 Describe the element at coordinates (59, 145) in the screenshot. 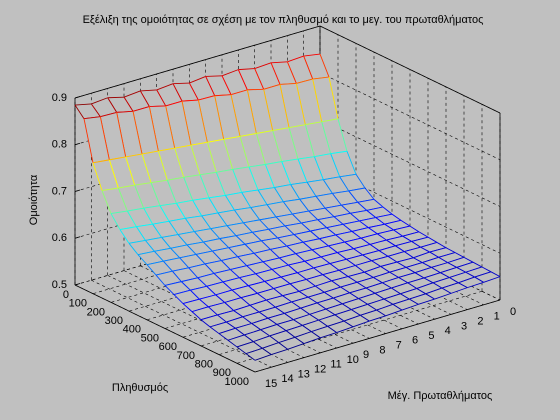

I see `z-tick-label: 0.8` at that location.